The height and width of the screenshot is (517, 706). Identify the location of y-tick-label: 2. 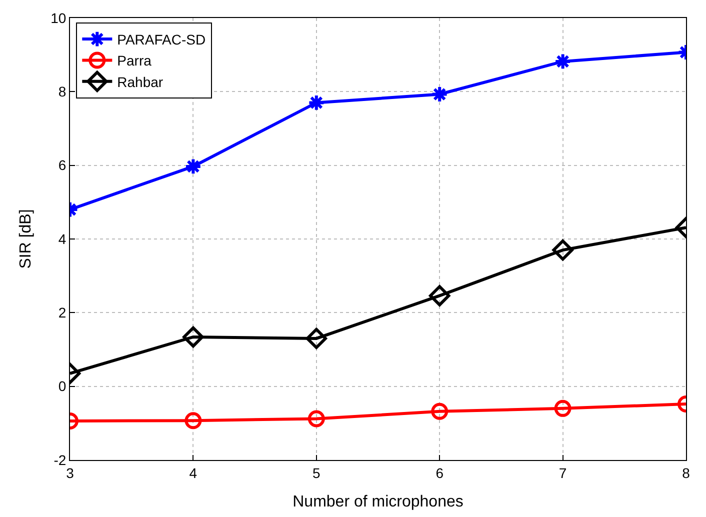
(62, 312).